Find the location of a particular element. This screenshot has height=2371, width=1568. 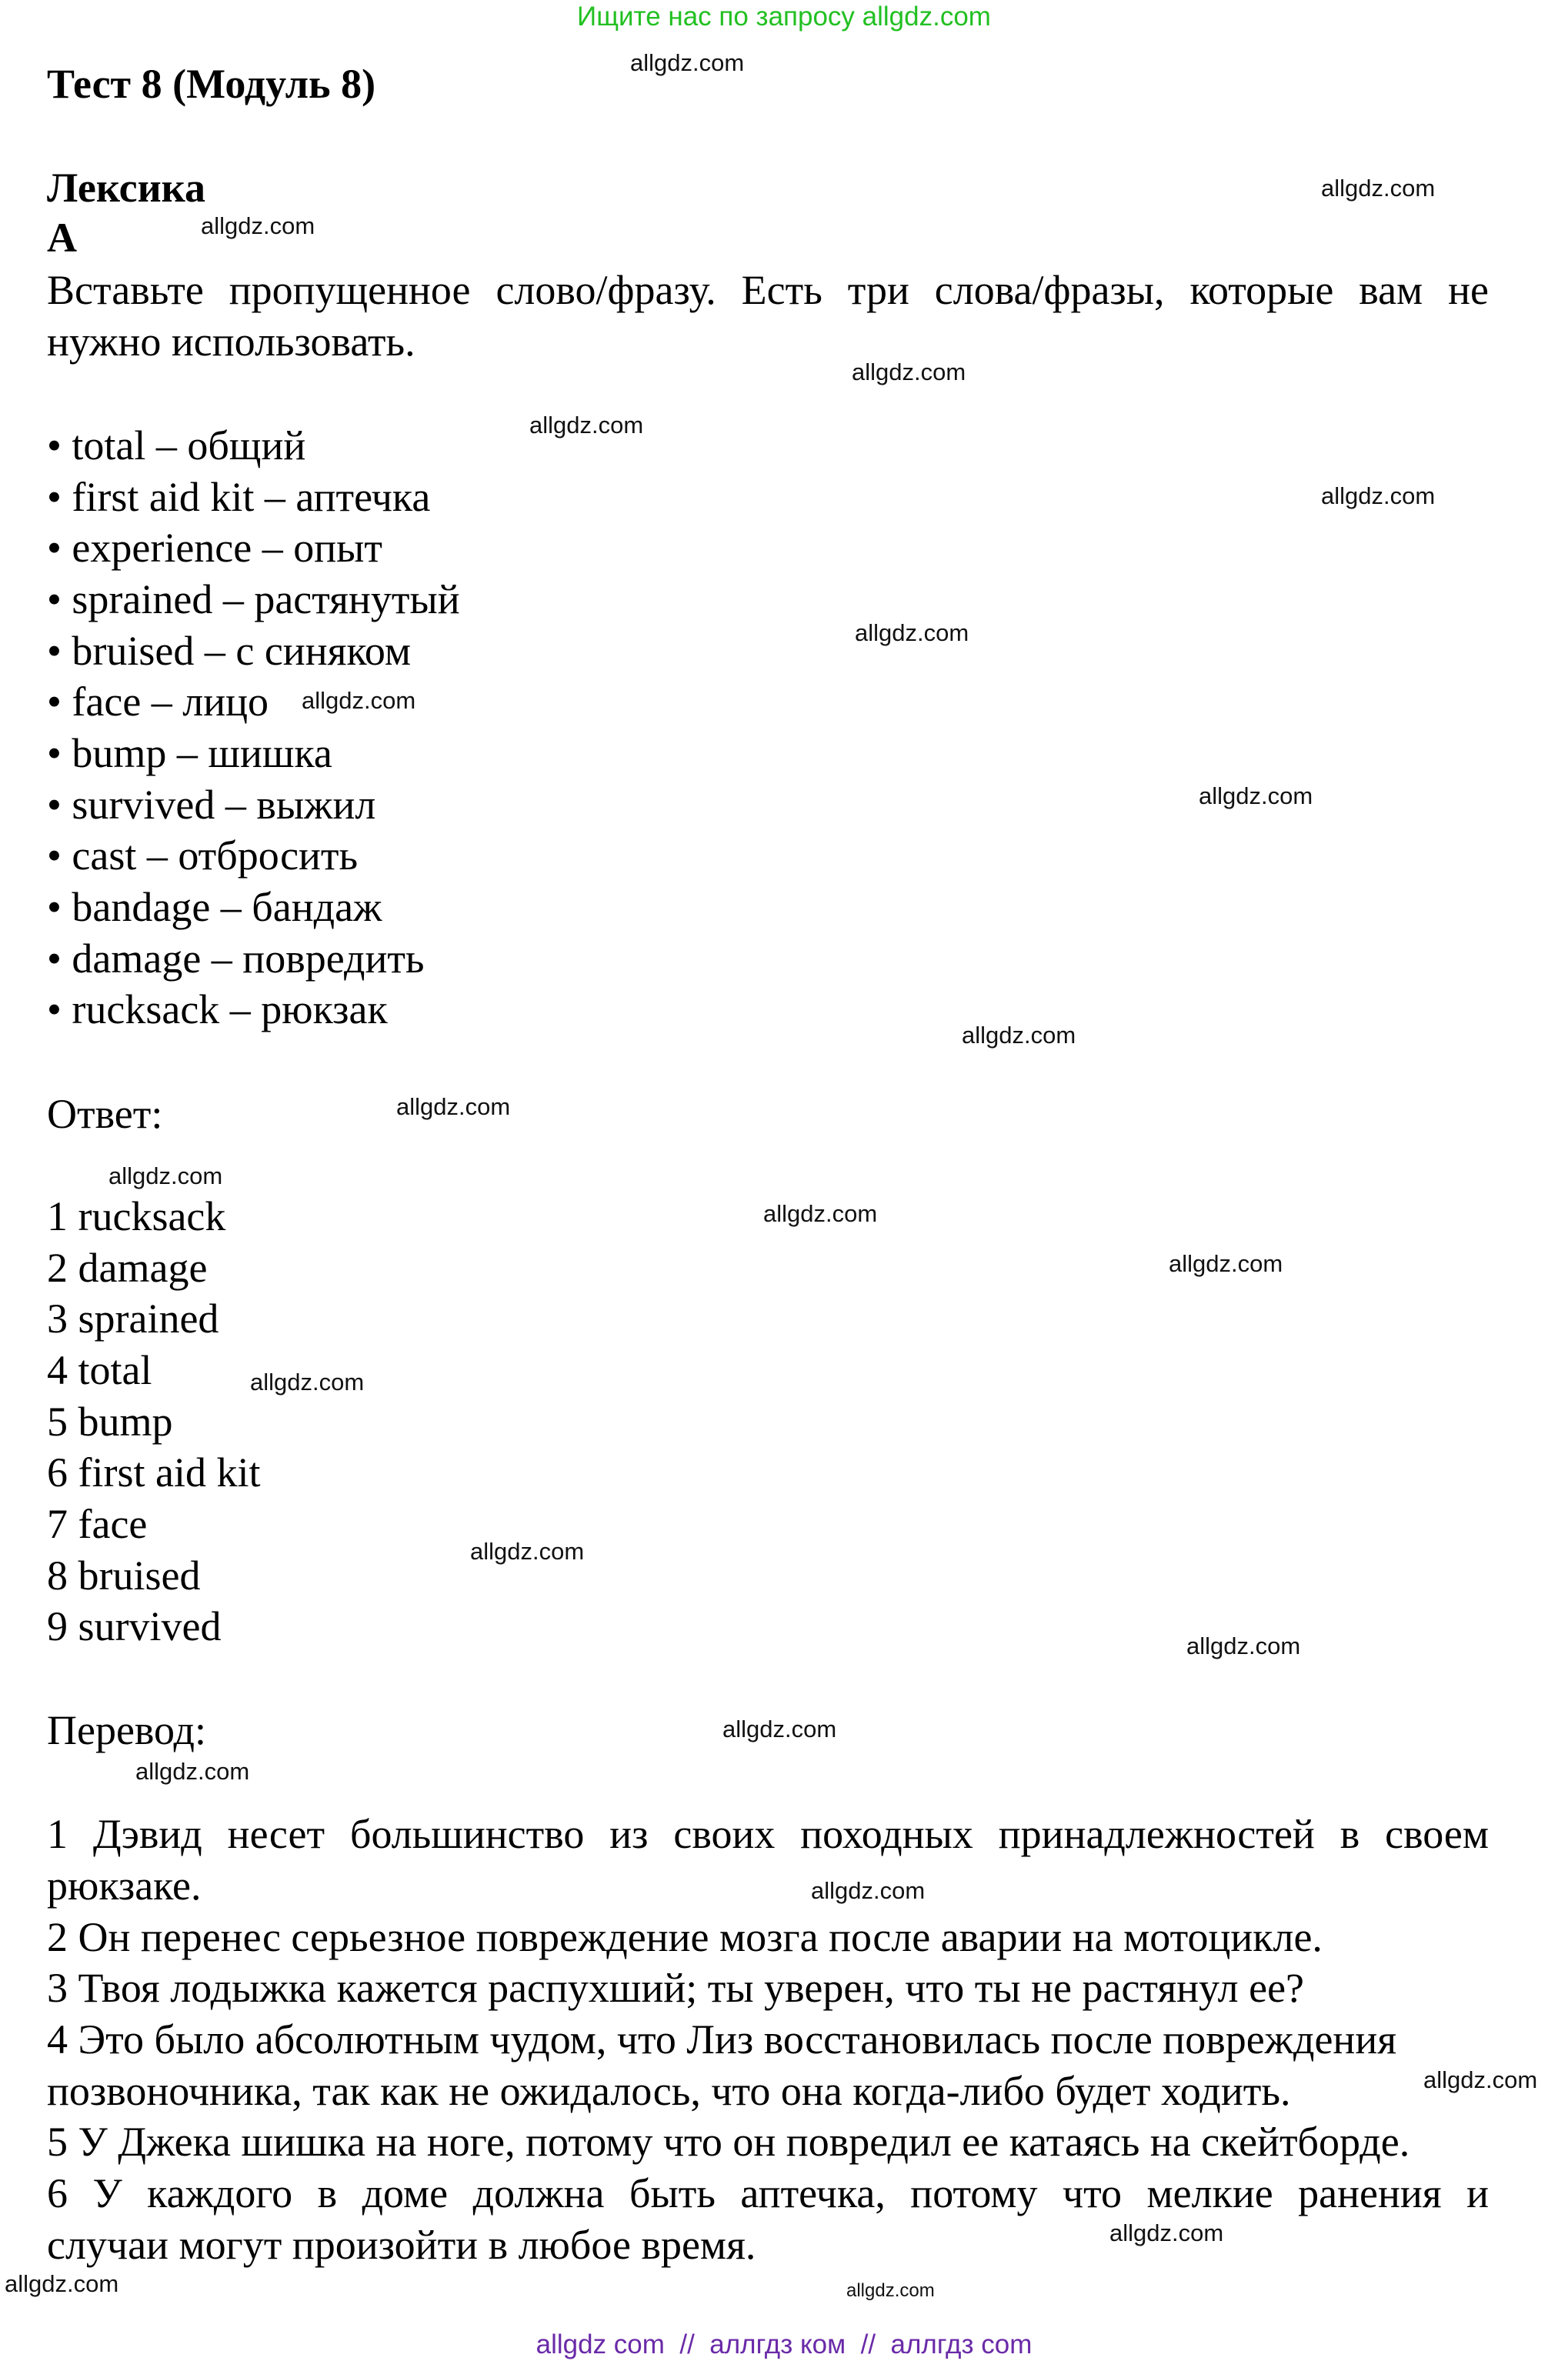

answer-item: 8 bruised is located at coordinates (124, 1575).